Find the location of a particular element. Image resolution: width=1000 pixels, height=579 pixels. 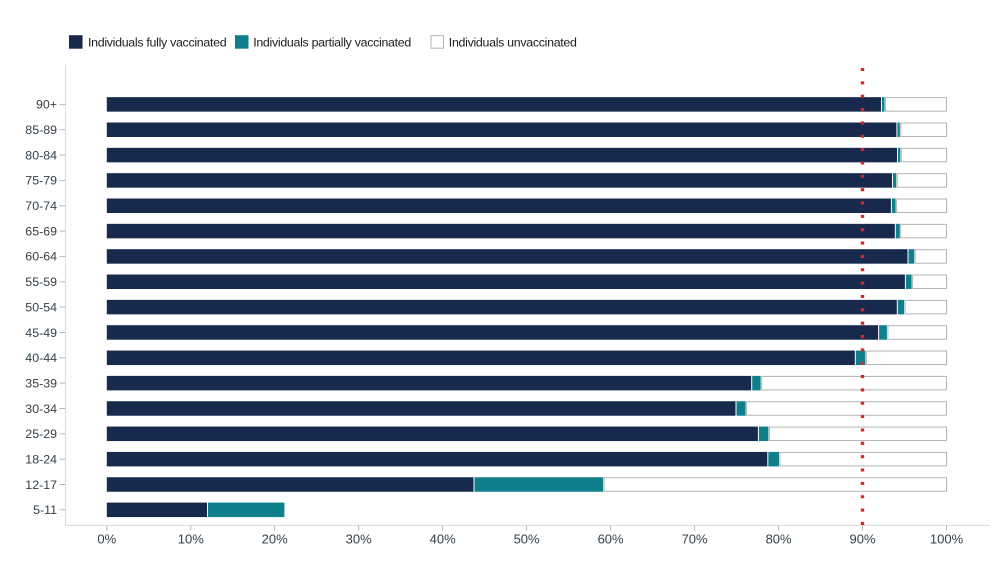

svg-text: 18-24 is located at coordinates (41, 460).